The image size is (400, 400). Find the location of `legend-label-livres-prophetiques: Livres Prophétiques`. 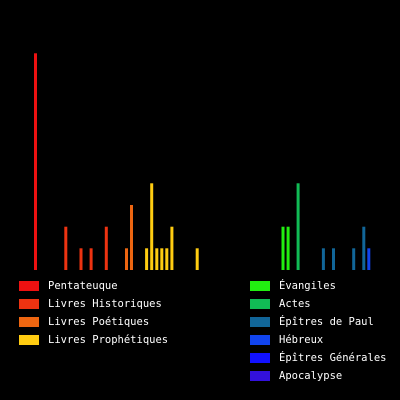

legend-label-livres-prophetiques: Livres Prophétiques is located at coordinates (108, 340).